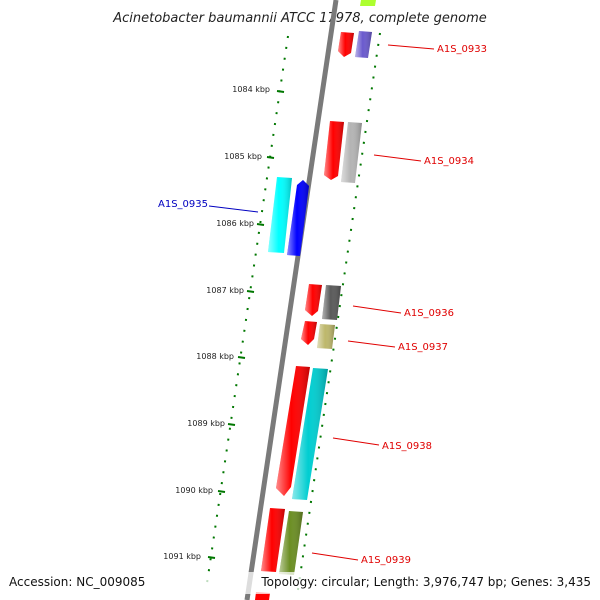  I want to click on accession-text: Accession: NC_009085, so click(77, 582).